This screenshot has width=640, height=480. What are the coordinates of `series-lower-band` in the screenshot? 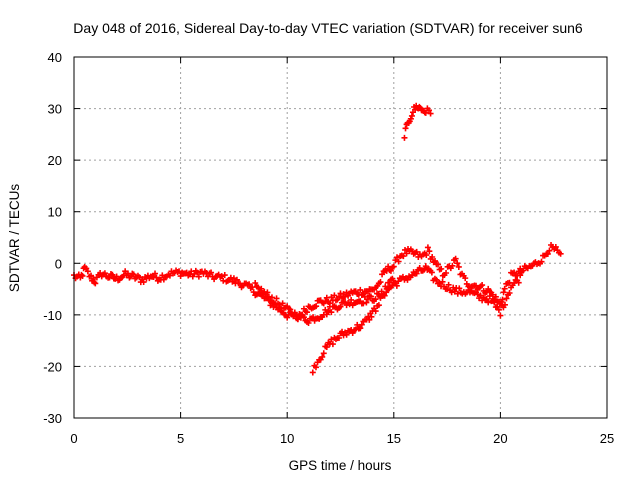 It's located at (388, 295).